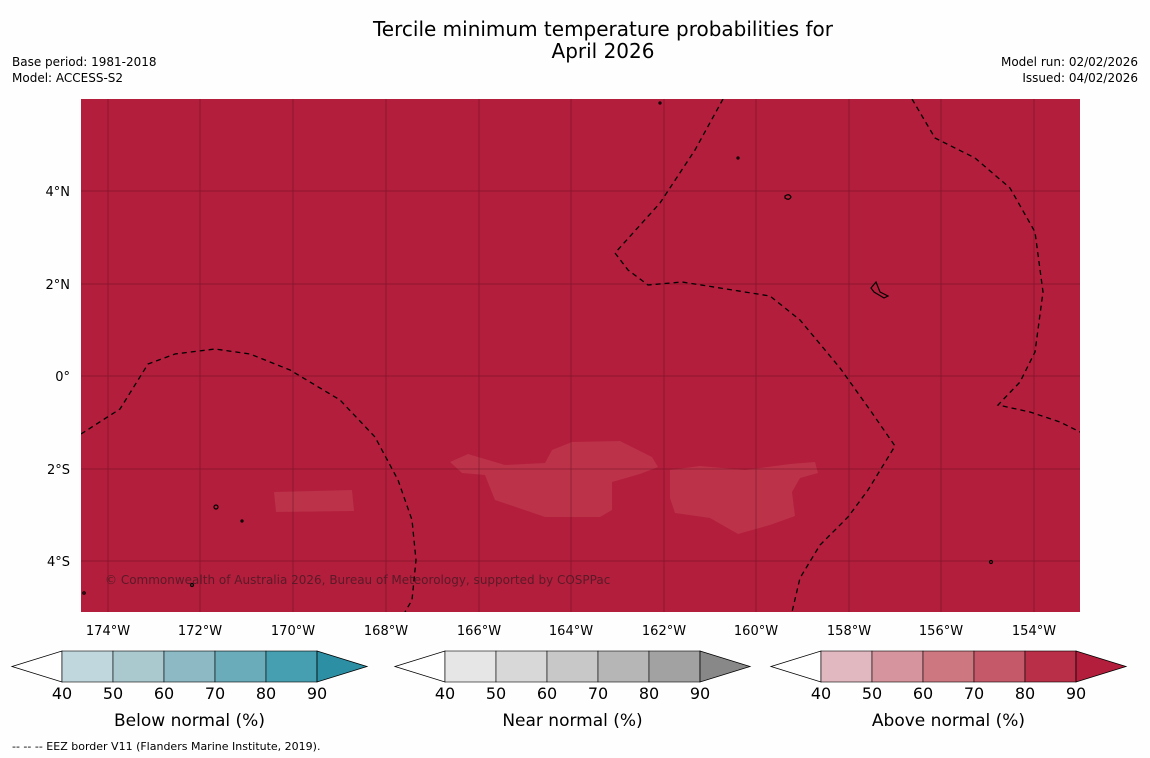 The image size is (1150, 758). What do you see at coordinates (293, 631) in the screenshot?
I see `lon-tick-label: 170°W` at bounding box center [293, 631].